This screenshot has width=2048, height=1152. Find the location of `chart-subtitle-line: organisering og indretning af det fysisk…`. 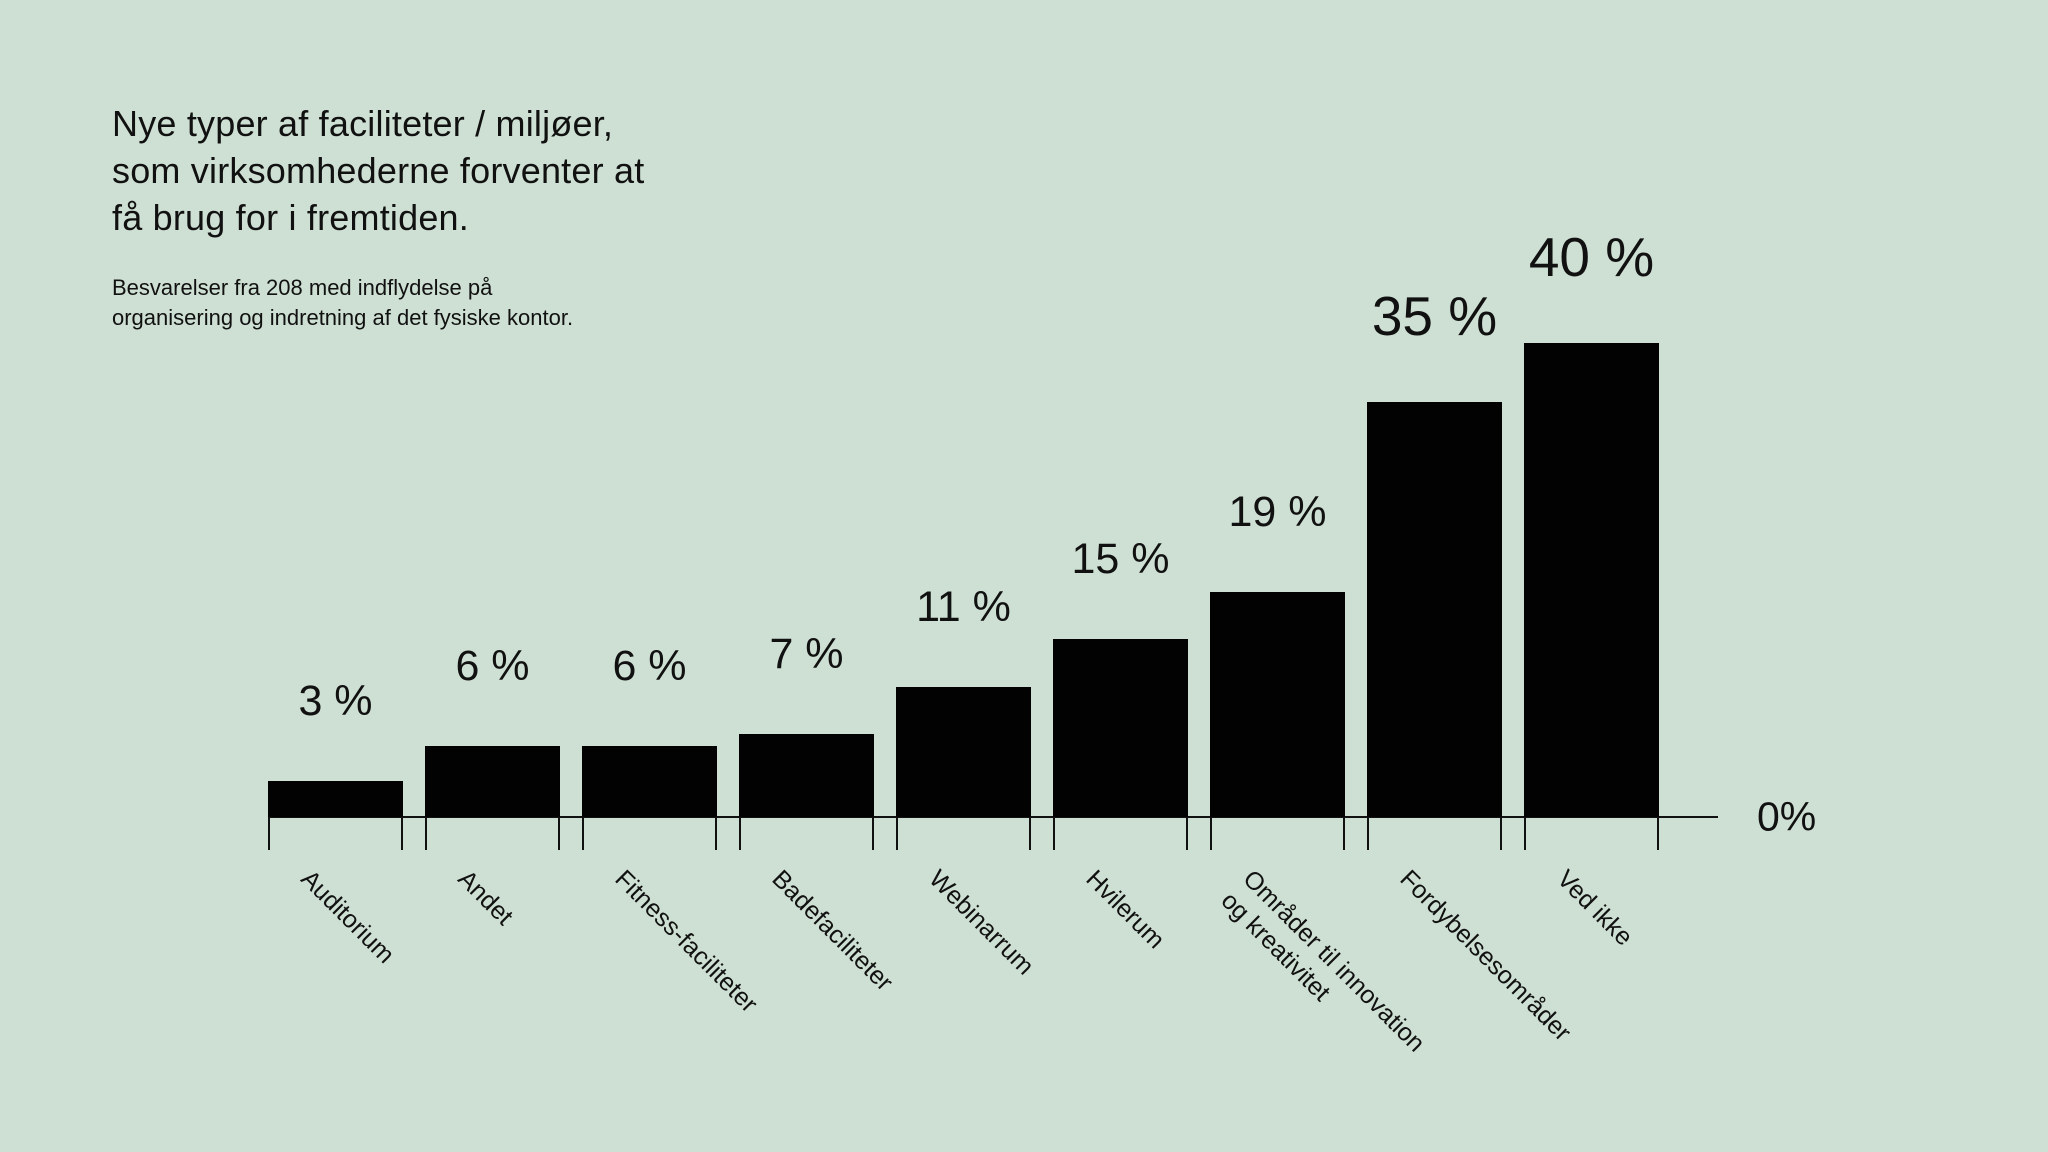

chart-subtitle-line: organisering og indretning af det fysisk… is located at coordinates (343, 317).